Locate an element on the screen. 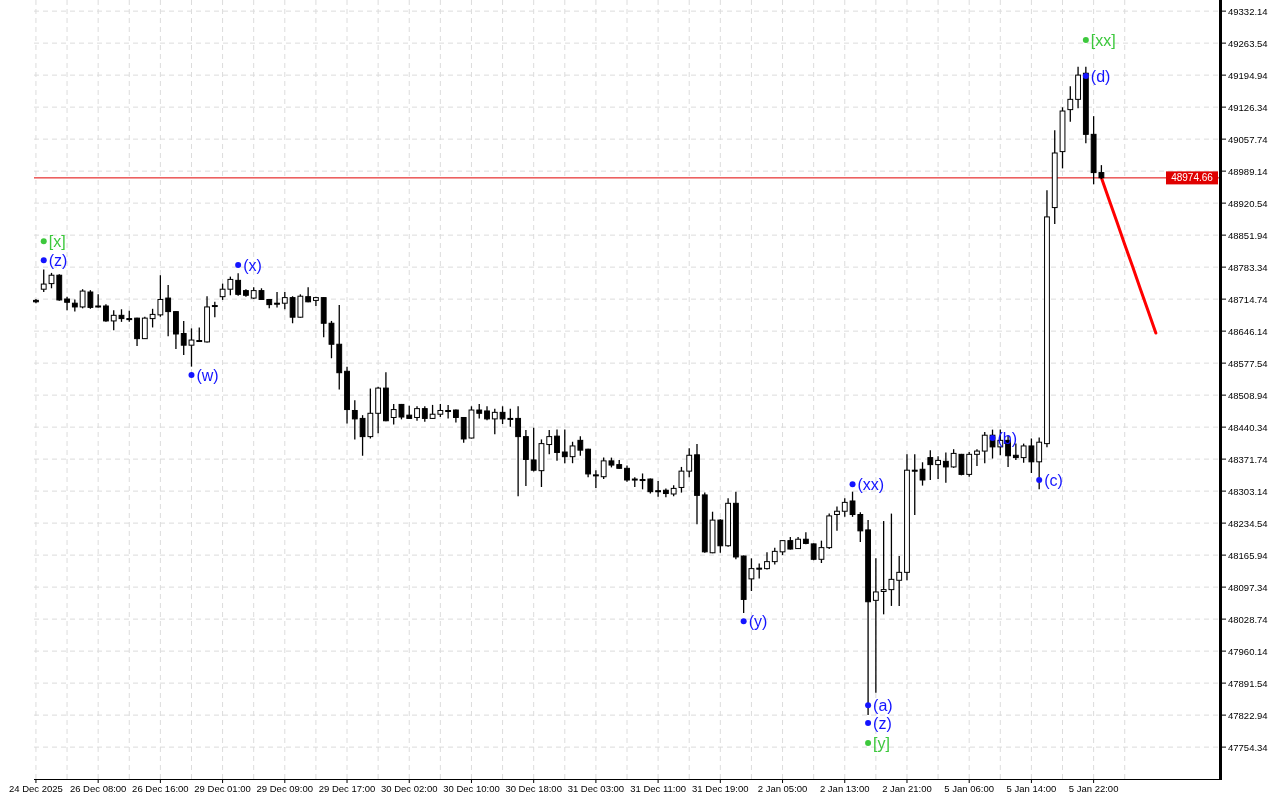 This screenshot has height=800, width=1280. y-tick-label: 49263.54 is located at coordinates (1248, 43).